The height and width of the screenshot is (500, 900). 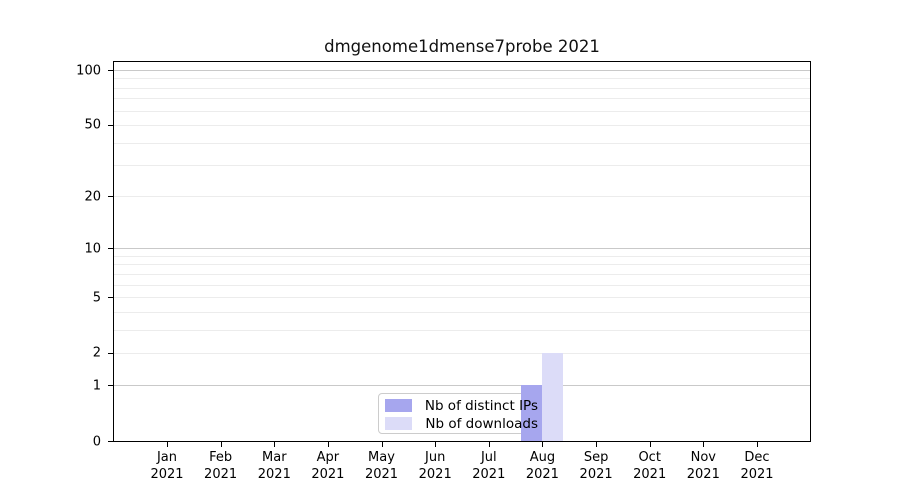 What do you see at coordinates (488, 457) in the screenshot?
I see `x-tick-month: Jul` at bounding box center [488, 457].